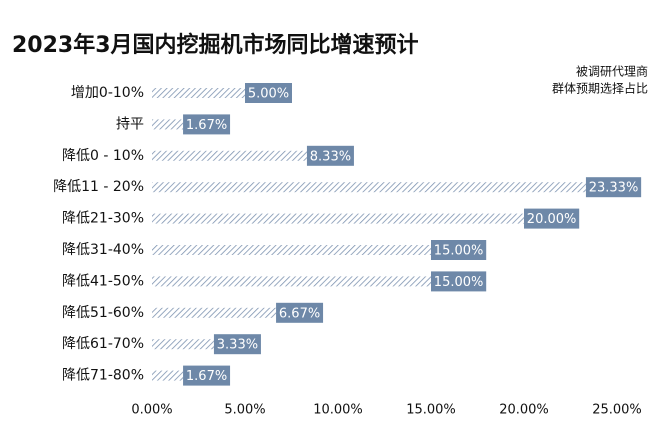 This screenshot has height=425, width=659. I want to click on x-tick-label: 10.00%, so click(338, 410).